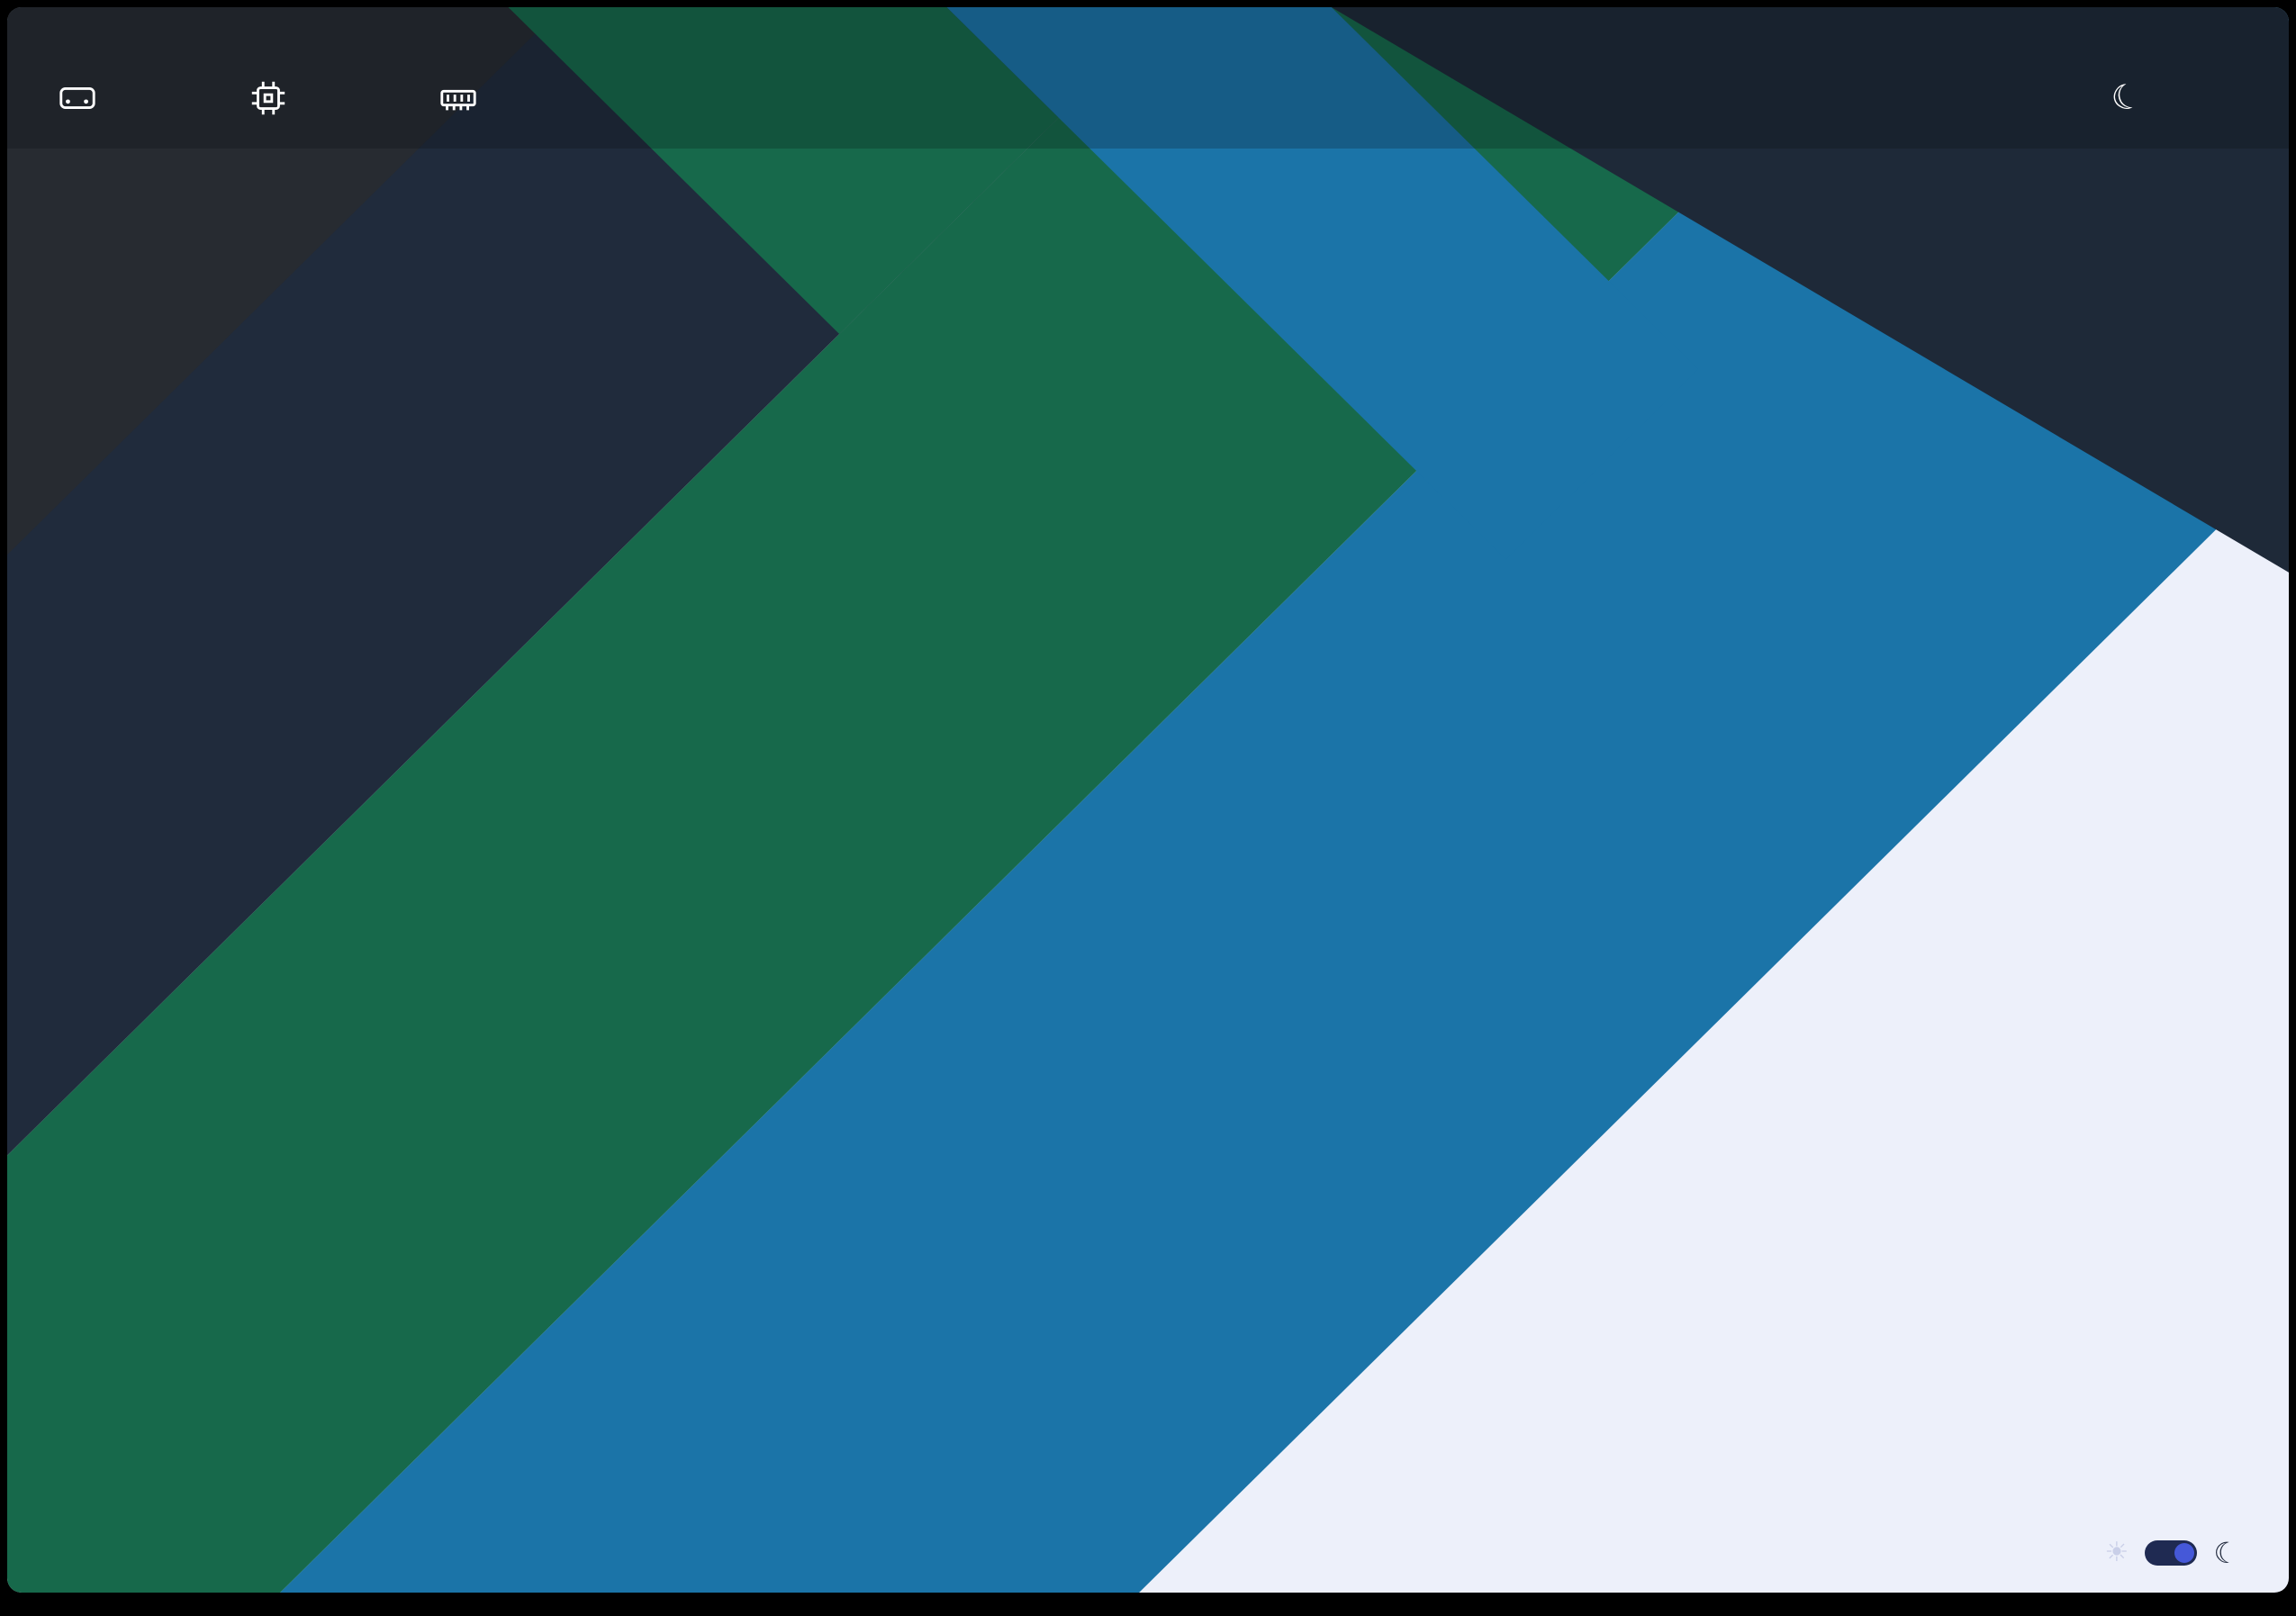 This screenshot has height=1616, width=2296. I want to click on system-status-bar: ☾, so click(1148, 86).